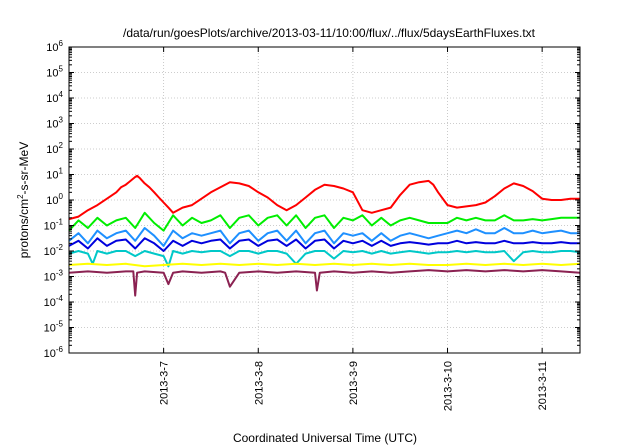  What do you see at coordinates (54, 327) in the screenshot?
I see `y-tick-label: 10⁻⁵` at bounding box center [54, 327].